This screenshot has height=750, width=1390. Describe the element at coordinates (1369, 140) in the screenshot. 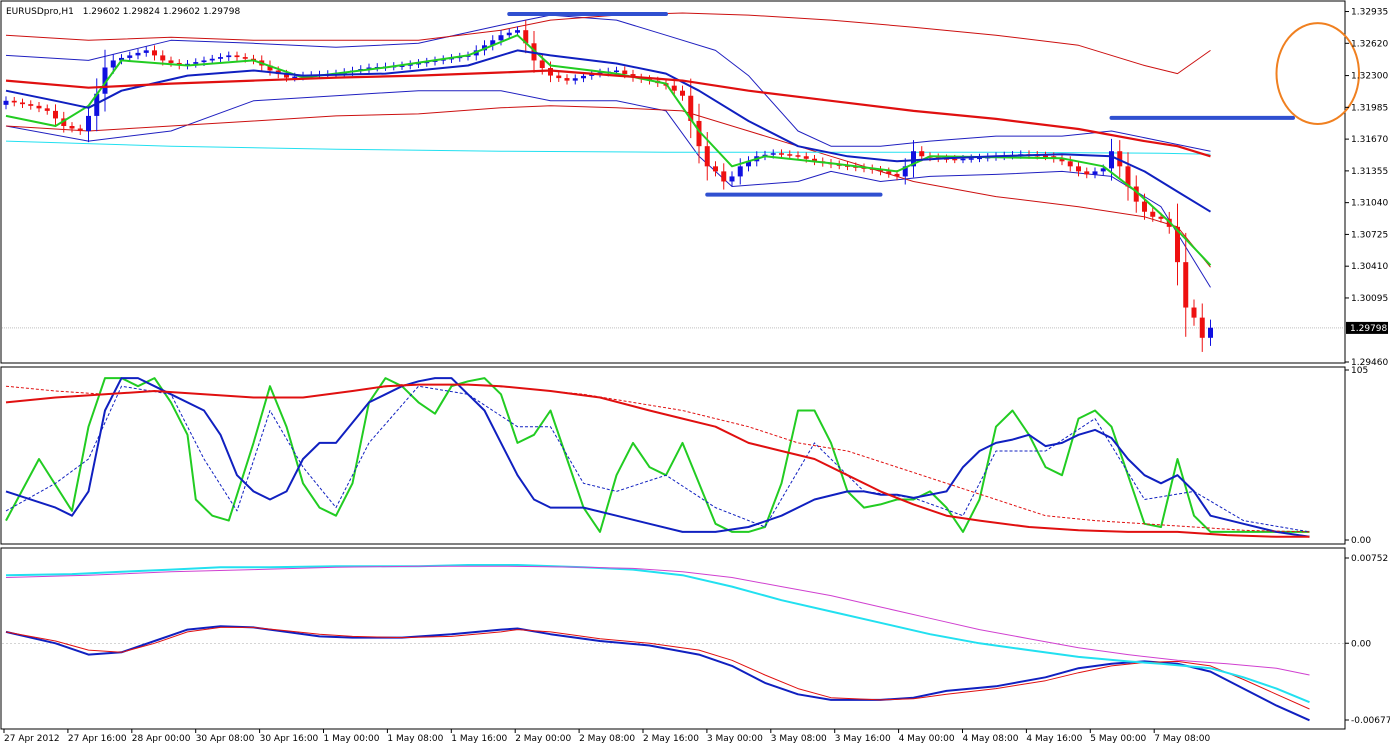

I see `price-y-tick-label: 1.31670` at that location.